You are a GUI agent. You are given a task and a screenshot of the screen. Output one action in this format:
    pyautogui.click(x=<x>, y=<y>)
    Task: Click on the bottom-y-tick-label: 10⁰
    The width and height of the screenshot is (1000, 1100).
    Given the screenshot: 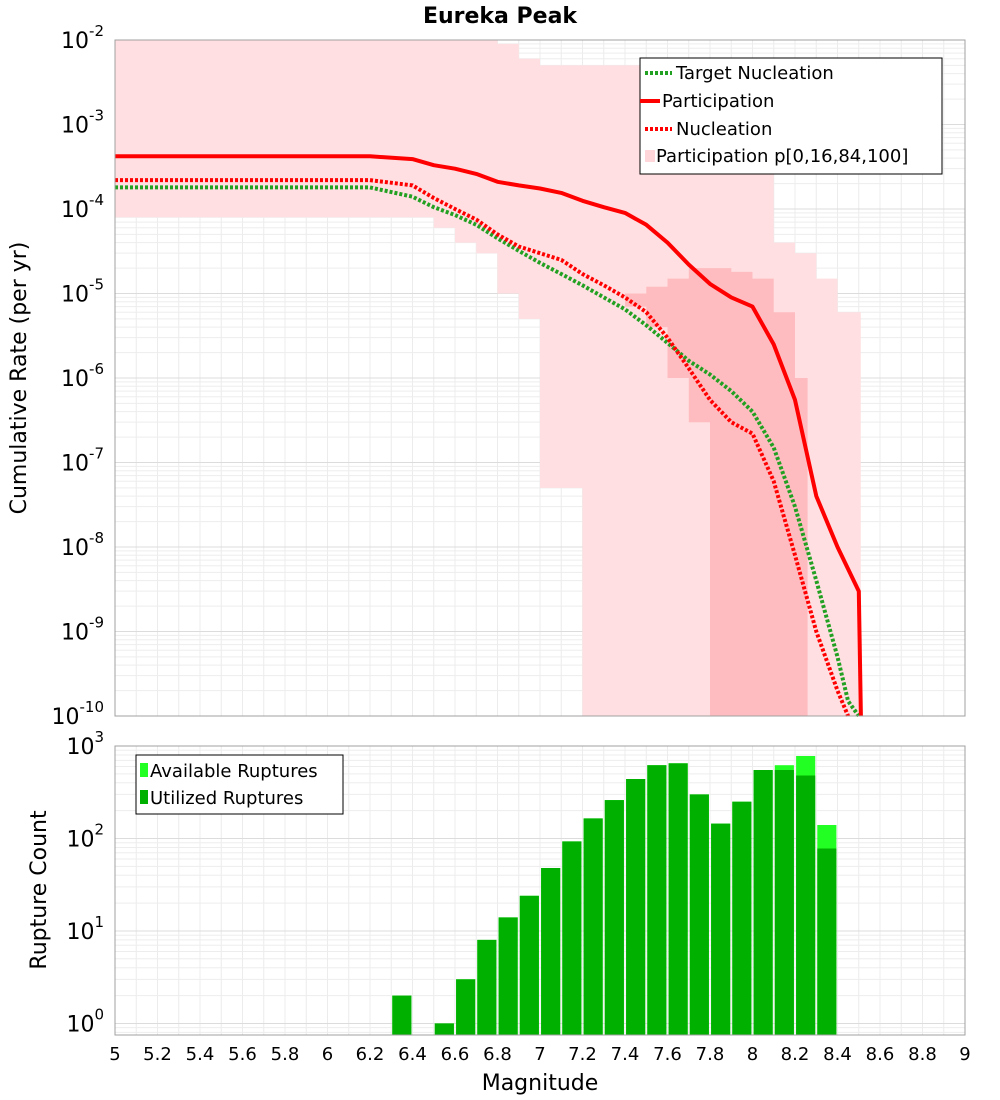 What is the action you would take?
    pyautogui.click(x=85, y=1021)
    